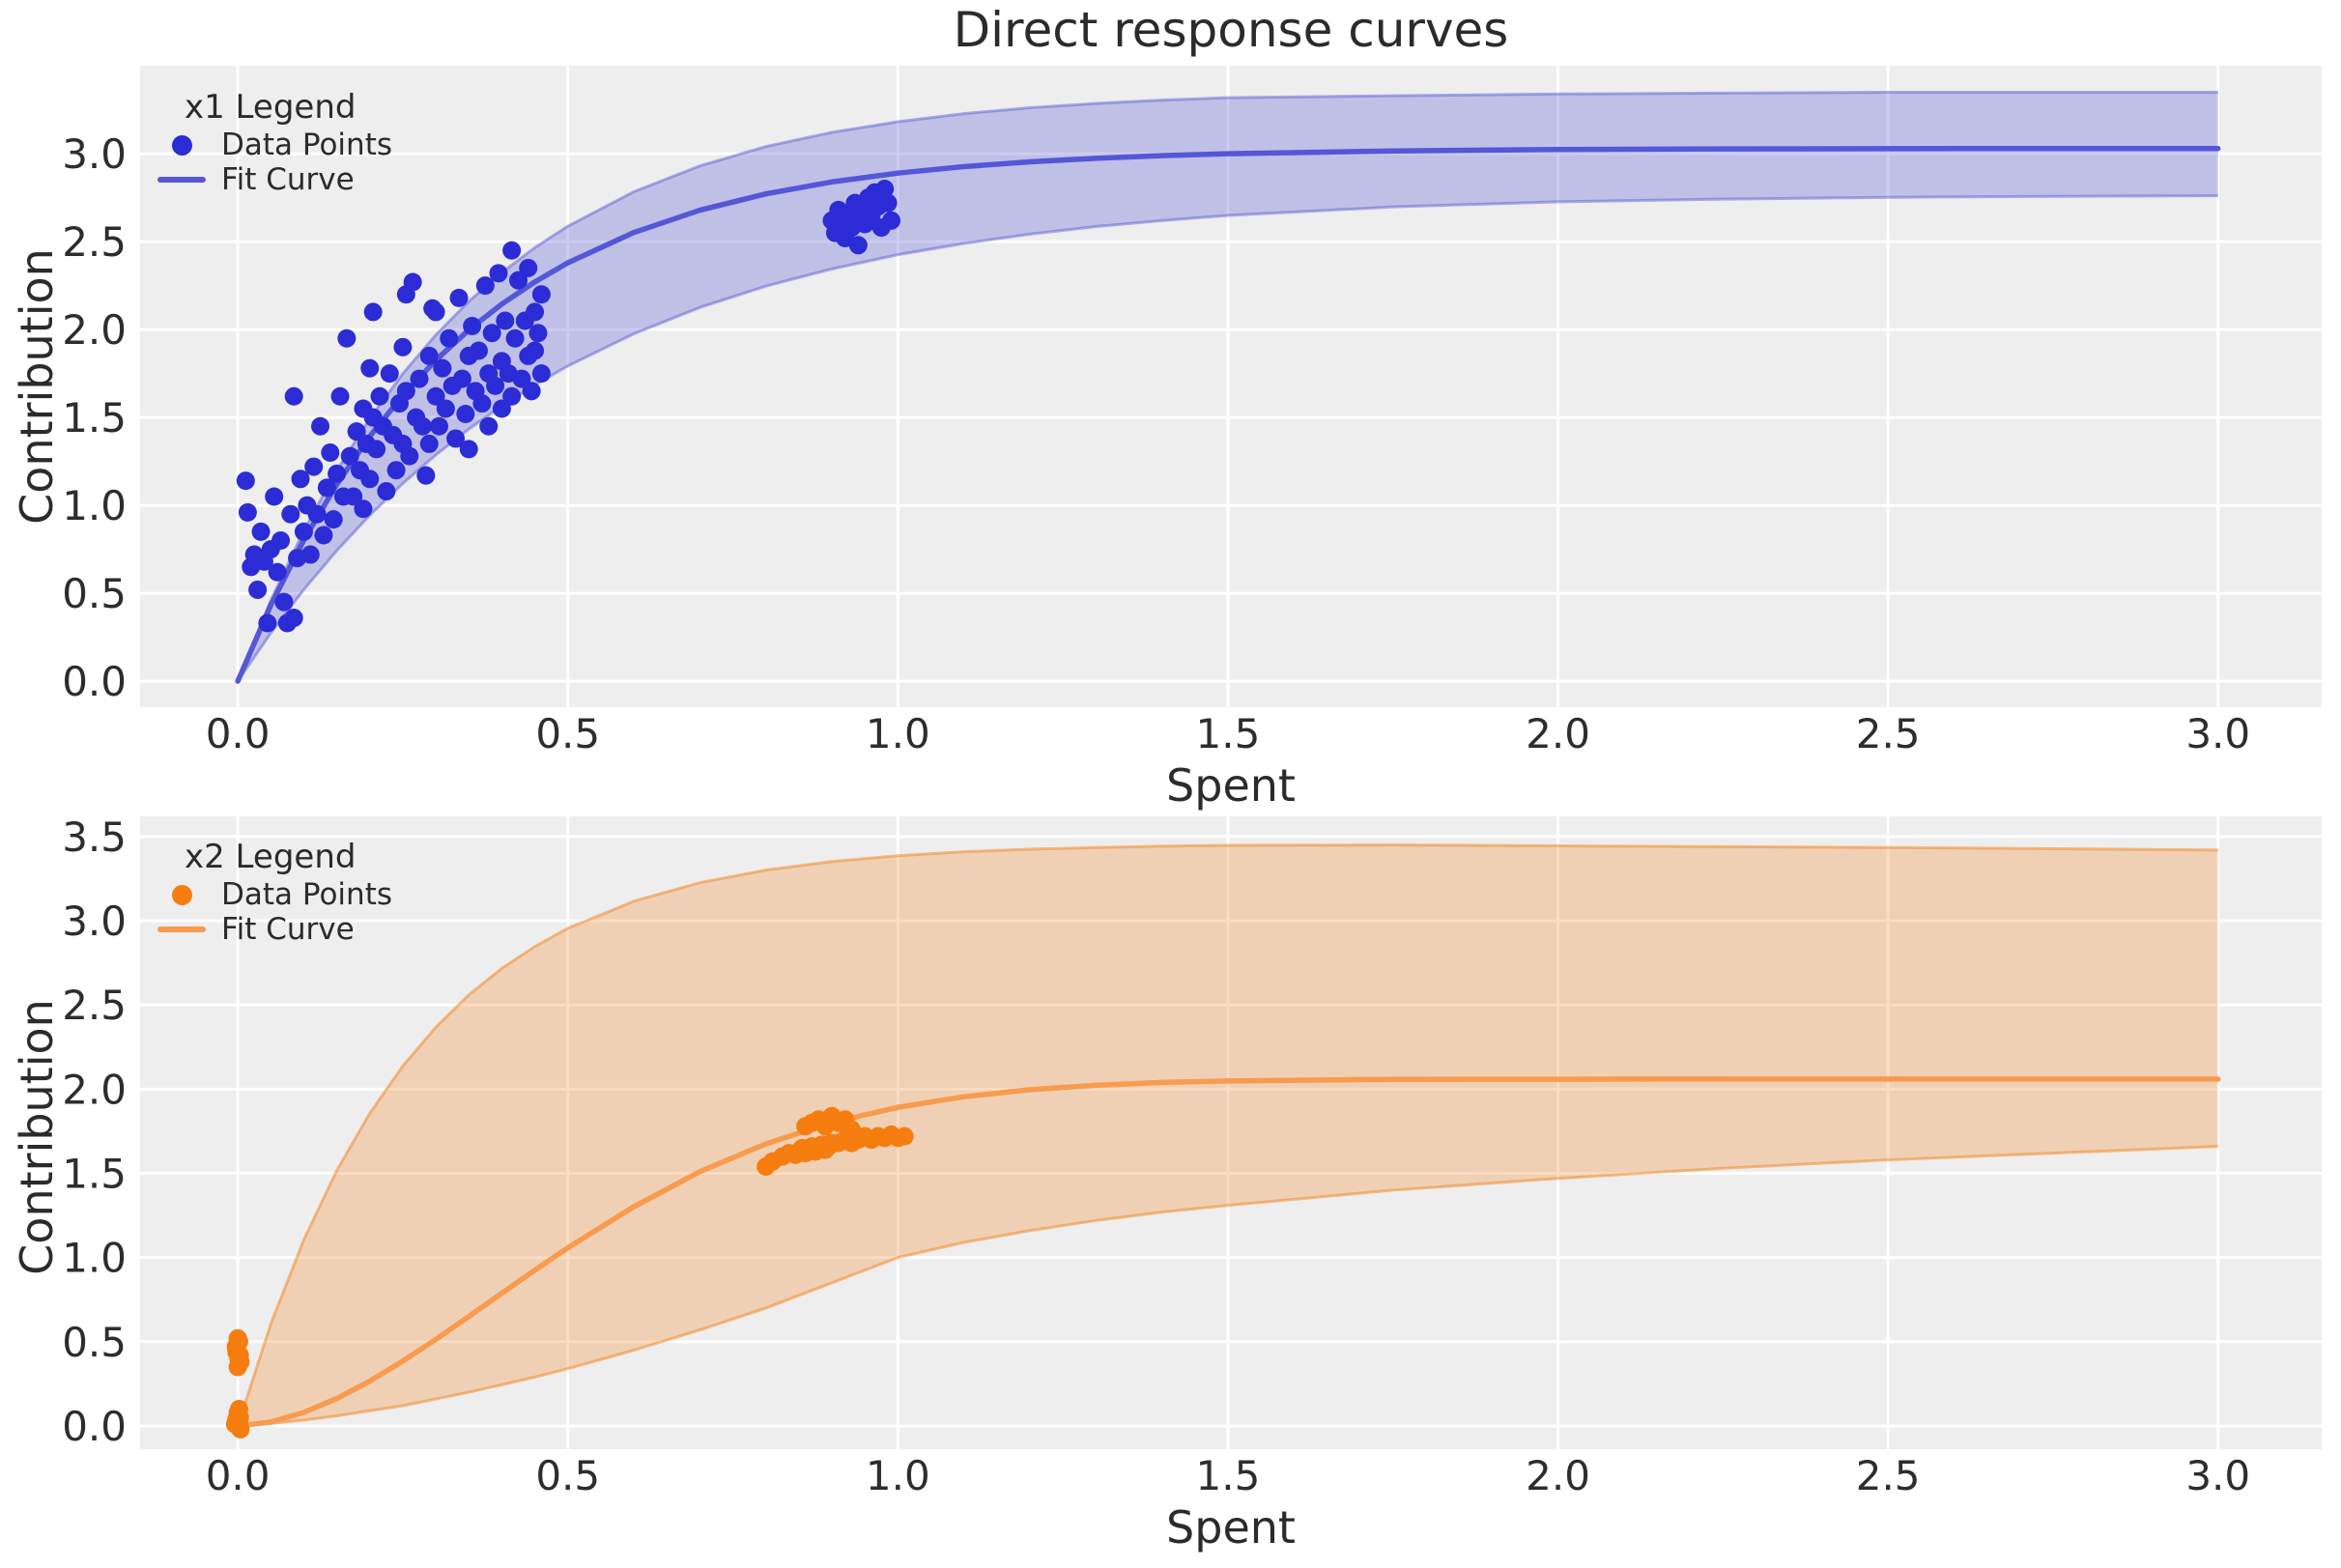 The width and height of the screenshot is (2341, 1568). Describe the element at coordinates (1558, 733) in the screenshot. I see `x-tick-label: 2.0` at that location.